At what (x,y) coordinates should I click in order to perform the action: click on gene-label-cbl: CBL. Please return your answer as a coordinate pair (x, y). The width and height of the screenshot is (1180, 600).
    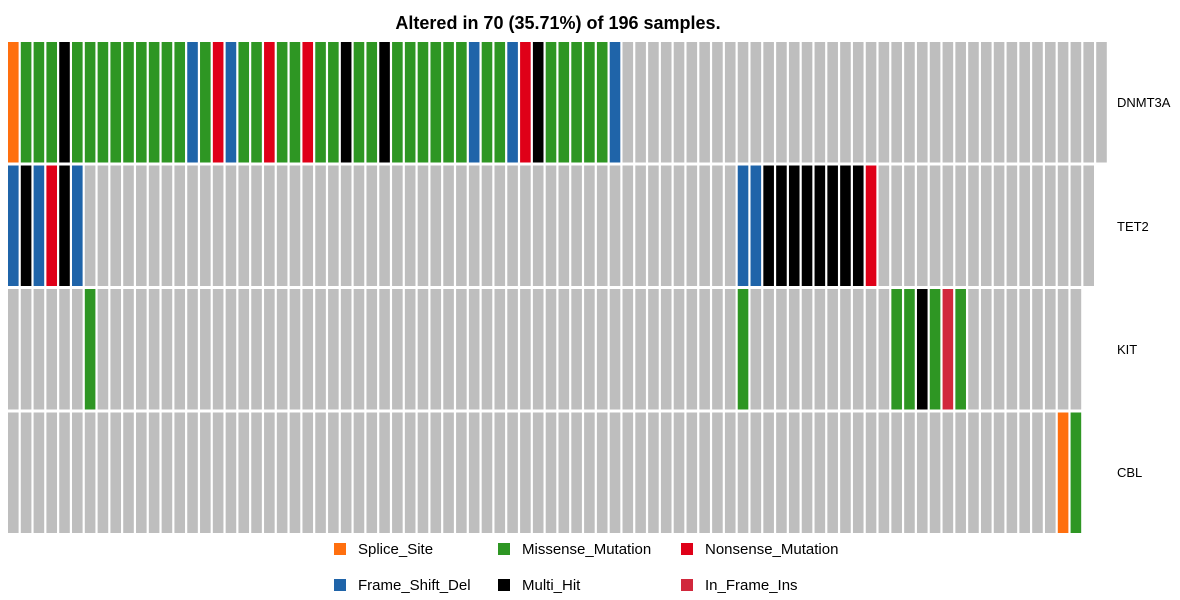
    Looking at the image, I should click on (1130, 472).